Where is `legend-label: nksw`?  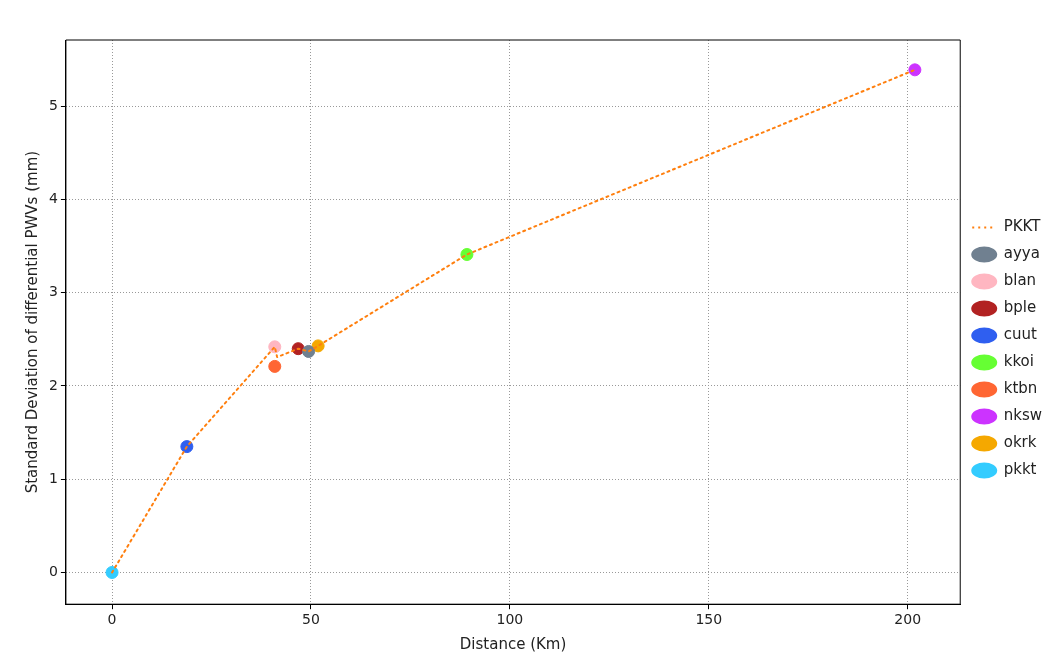 legend-label: nksw is located at coordinates (1022, 415).